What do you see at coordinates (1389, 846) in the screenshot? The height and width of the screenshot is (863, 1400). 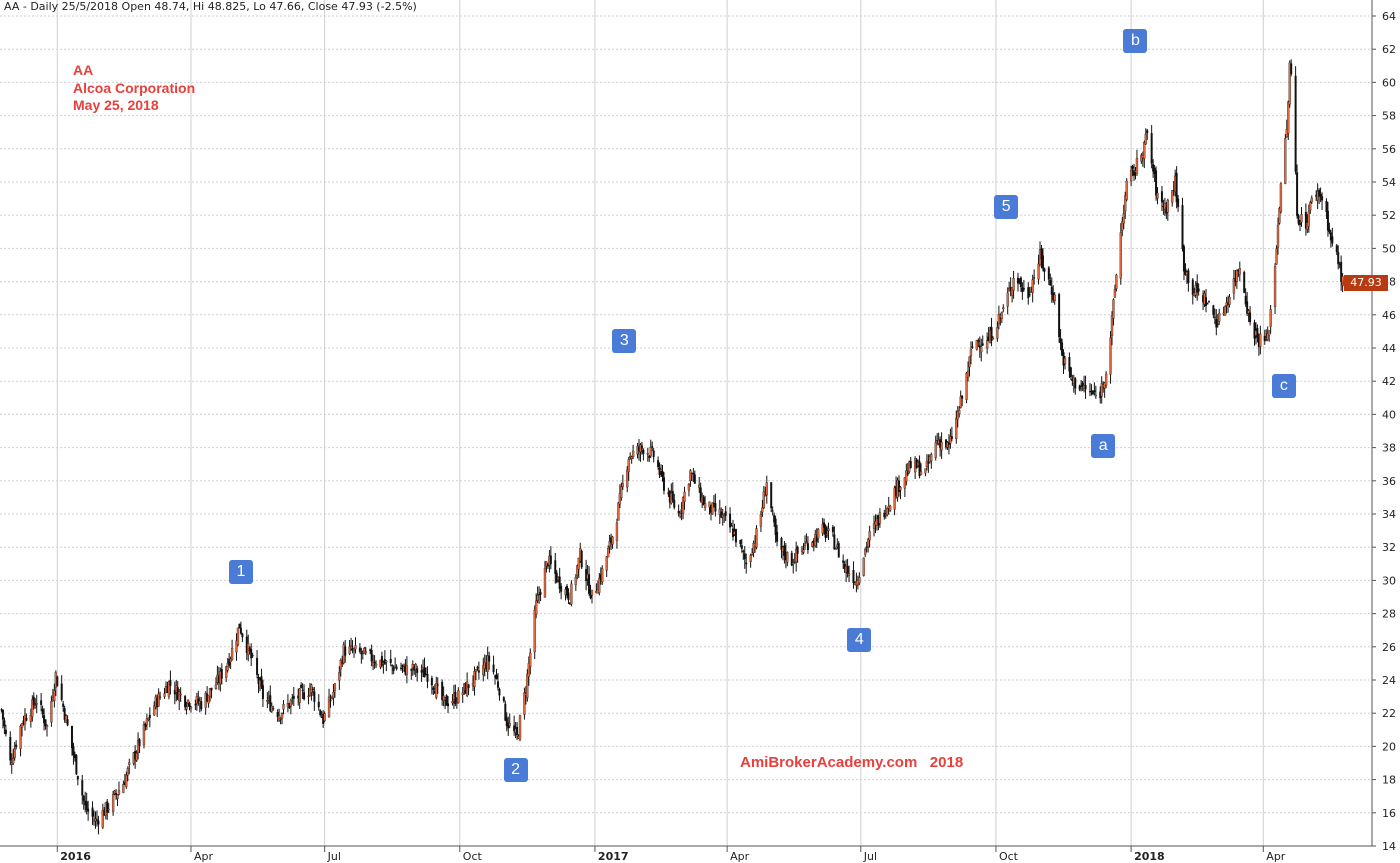 I see `y-tick-label: 14` at bounding box center [1389, 846].